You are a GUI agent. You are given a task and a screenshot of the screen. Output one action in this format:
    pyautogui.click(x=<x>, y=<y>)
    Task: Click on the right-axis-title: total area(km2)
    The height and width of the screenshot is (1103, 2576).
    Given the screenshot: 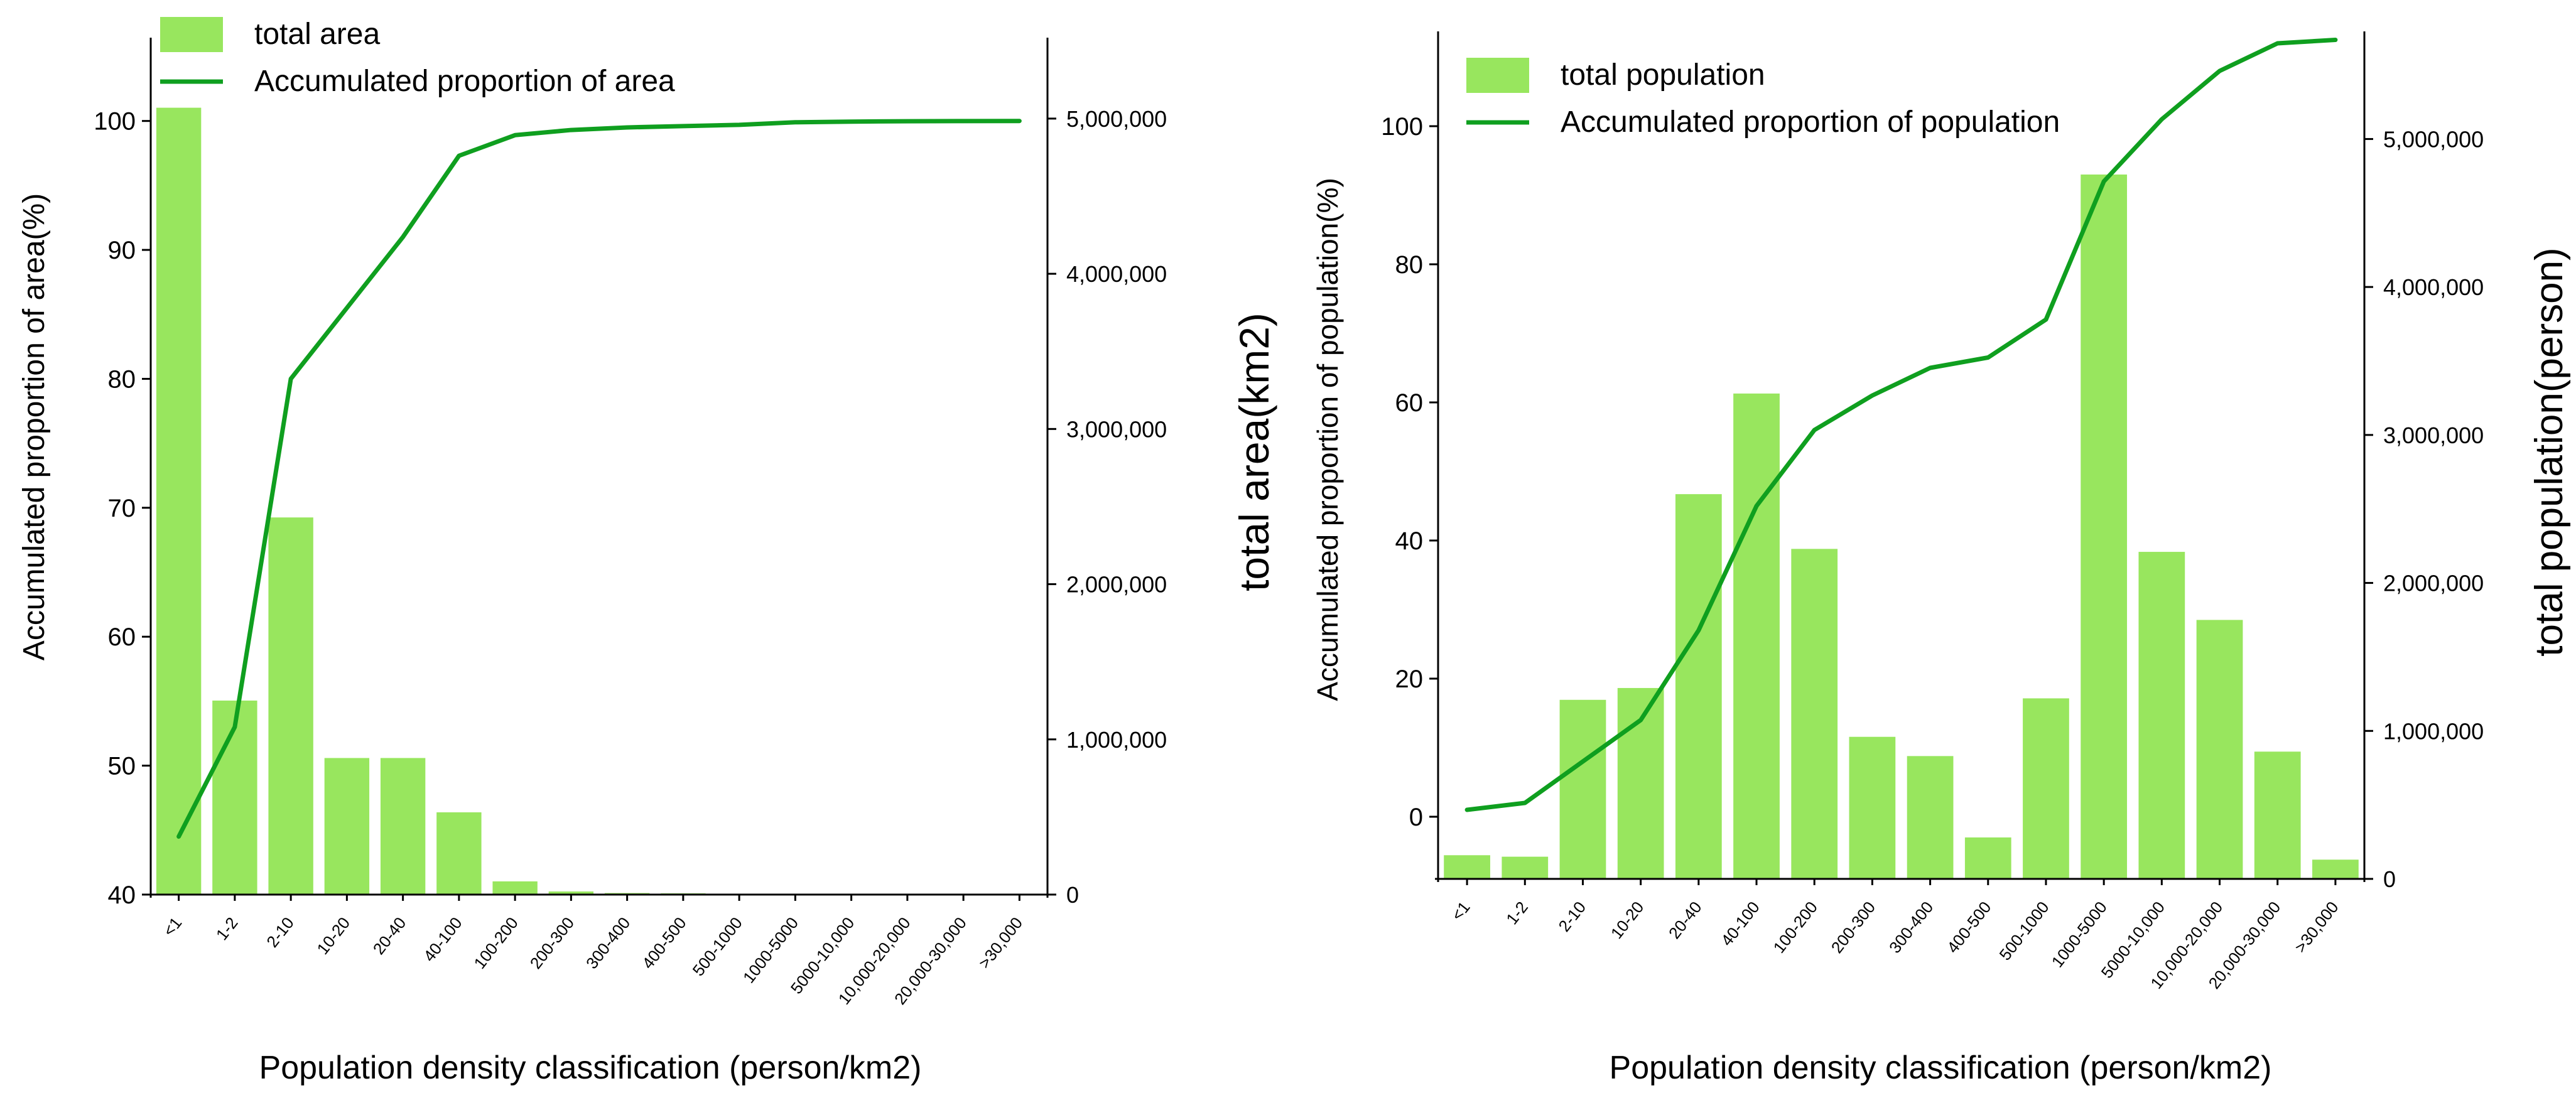 What is the action you would take?
    pyautogui.click(x=1254, y=452)
    